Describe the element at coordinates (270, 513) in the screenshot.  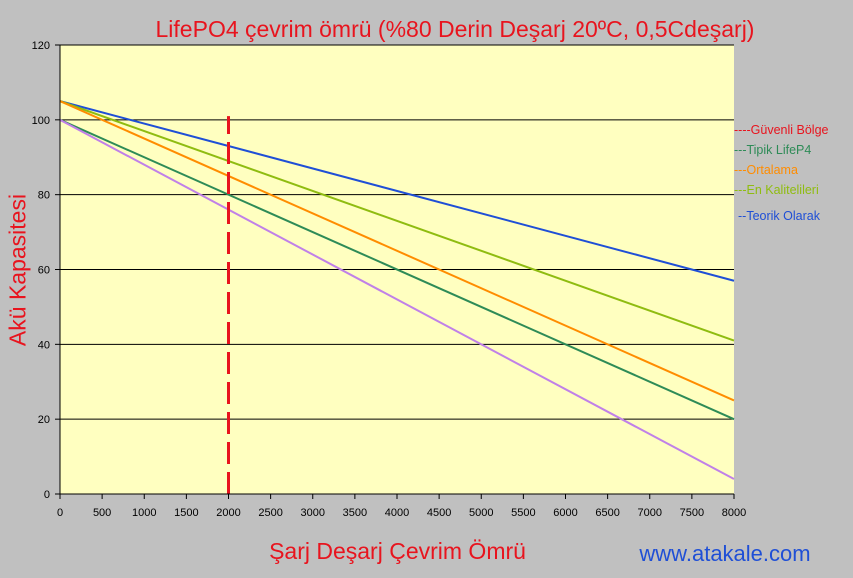
I see `x-tick-label: 2500` at that location.